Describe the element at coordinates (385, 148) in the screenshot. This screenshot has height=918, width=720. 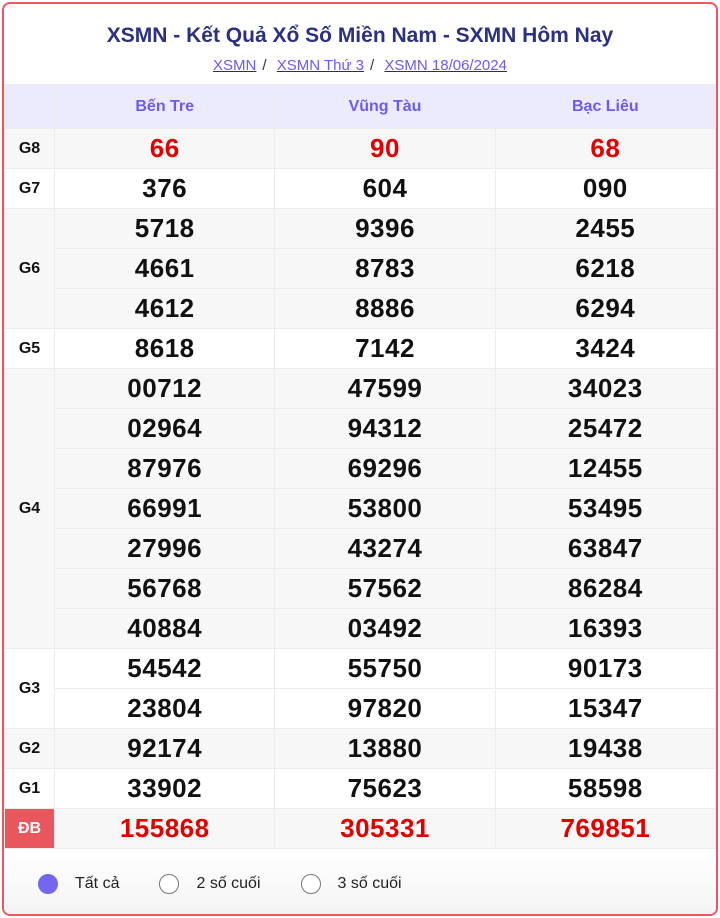
I see `prize-number: 90` at that location.